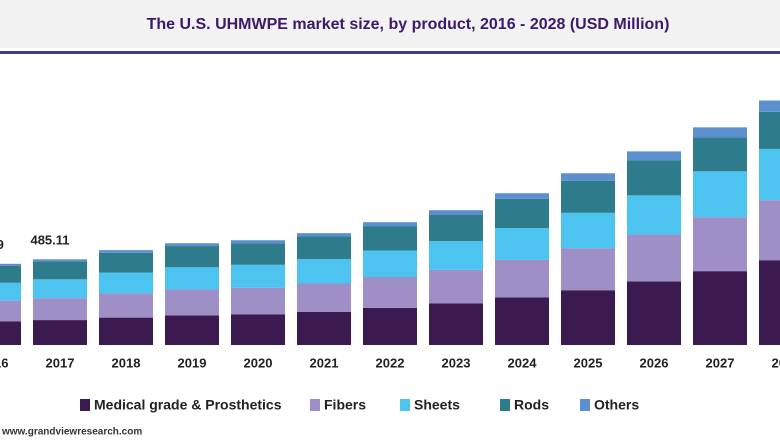  I want to click on title-band, so click(390, 24).